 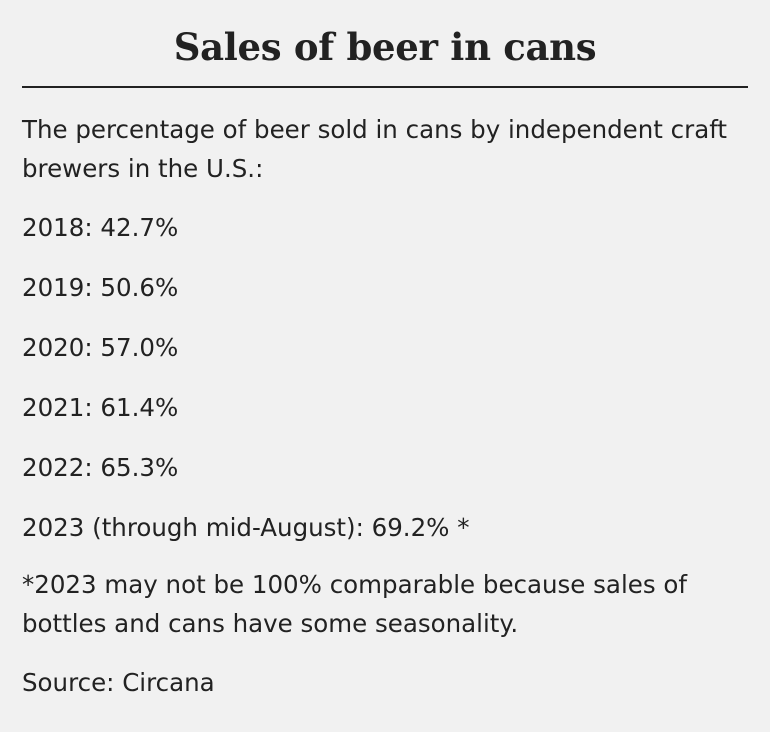 What do you see at coordinates (100, 287) in the screenshot?
I see `stat-2019: 2019: 50.6%` at bounding box center [100, 287].